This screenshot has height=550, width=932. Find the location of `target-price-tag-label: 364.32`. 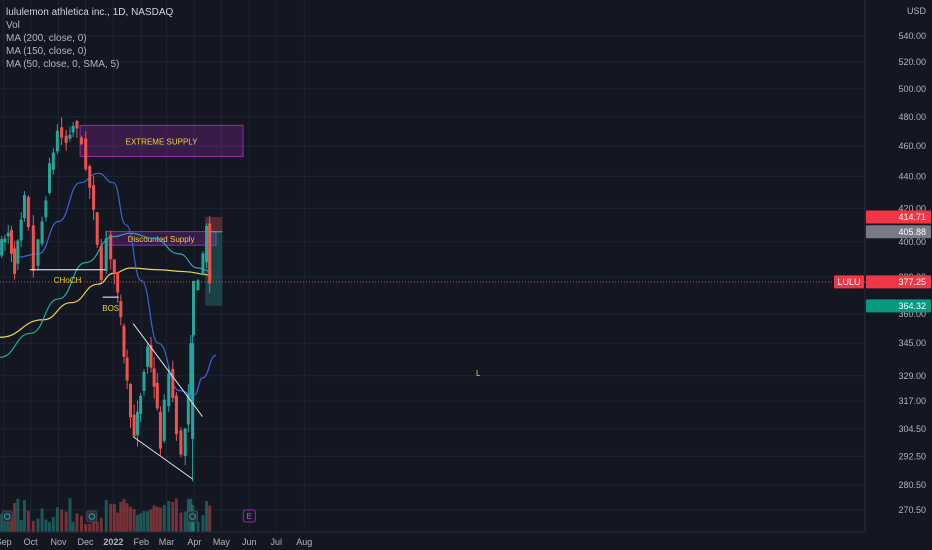

target-price-tag-label: 364.32 is located at coordinates (912, 306).